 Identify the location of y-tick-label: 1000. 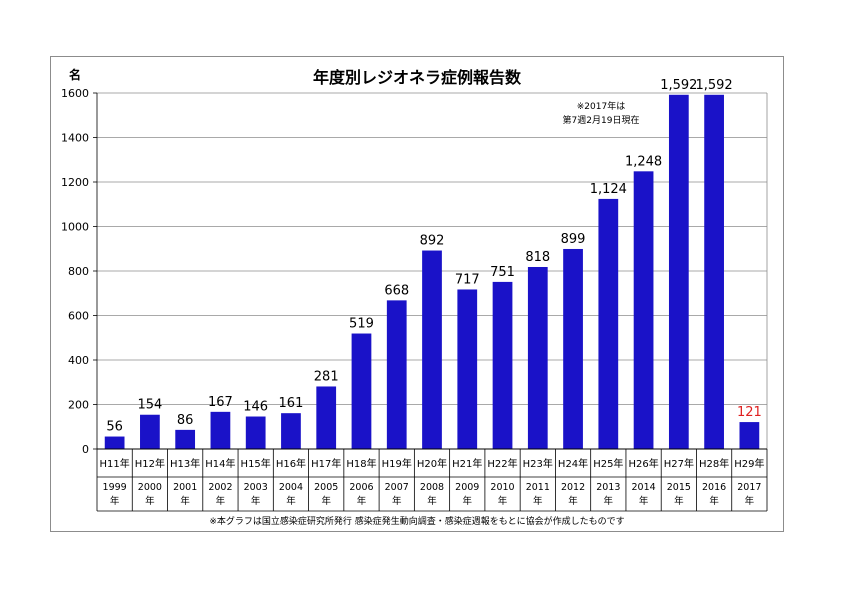
(75, 227).